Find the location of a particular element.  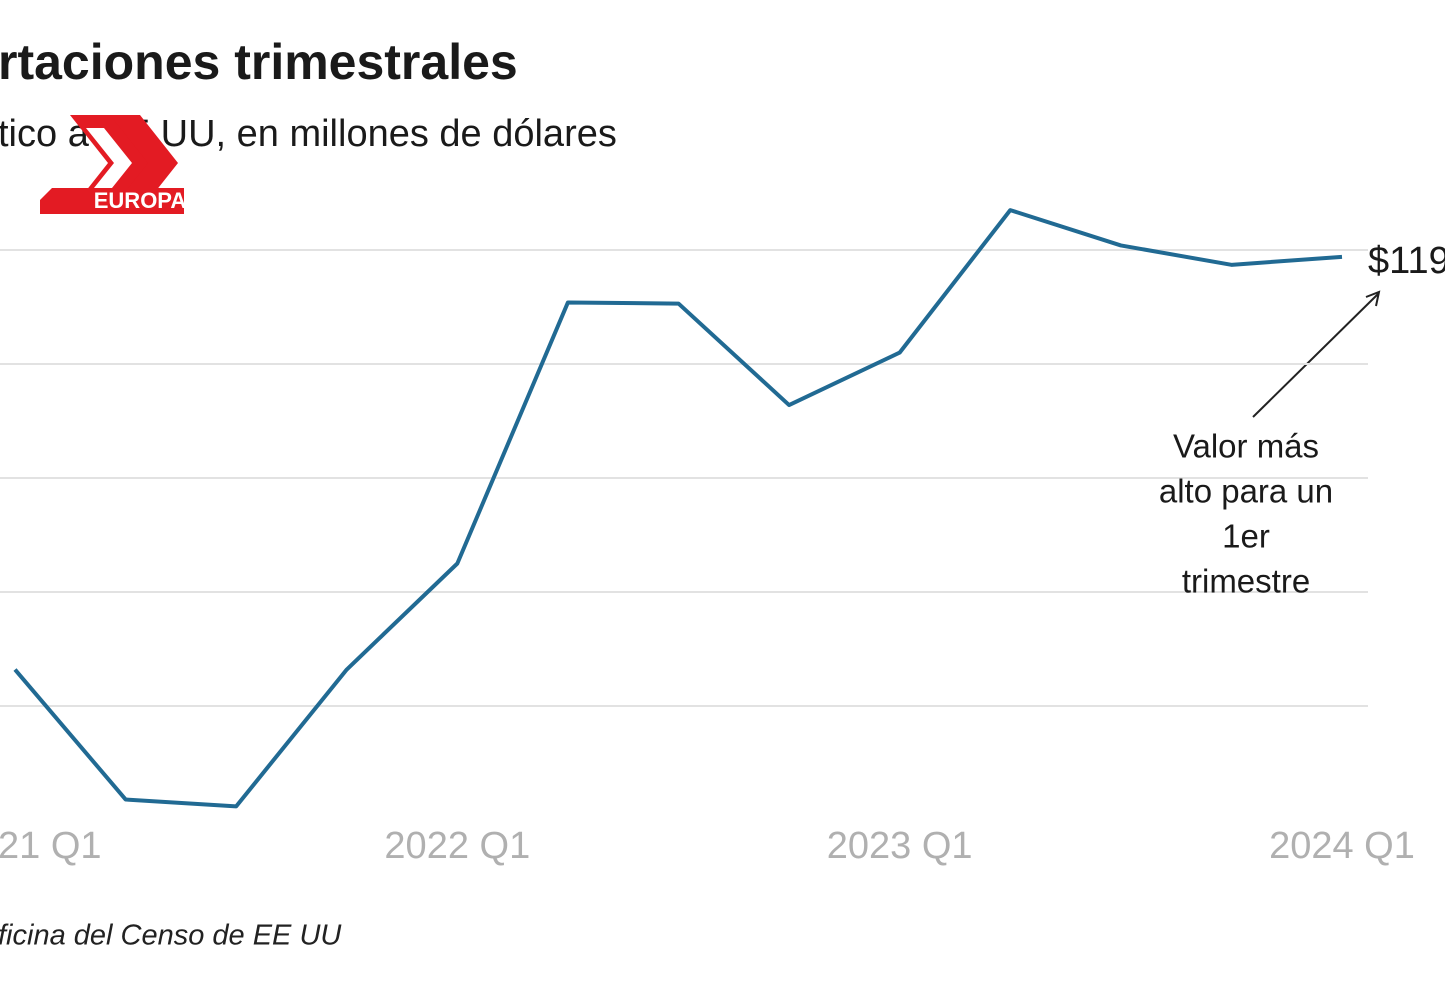

logo-band is located at coordinates (112, 201).